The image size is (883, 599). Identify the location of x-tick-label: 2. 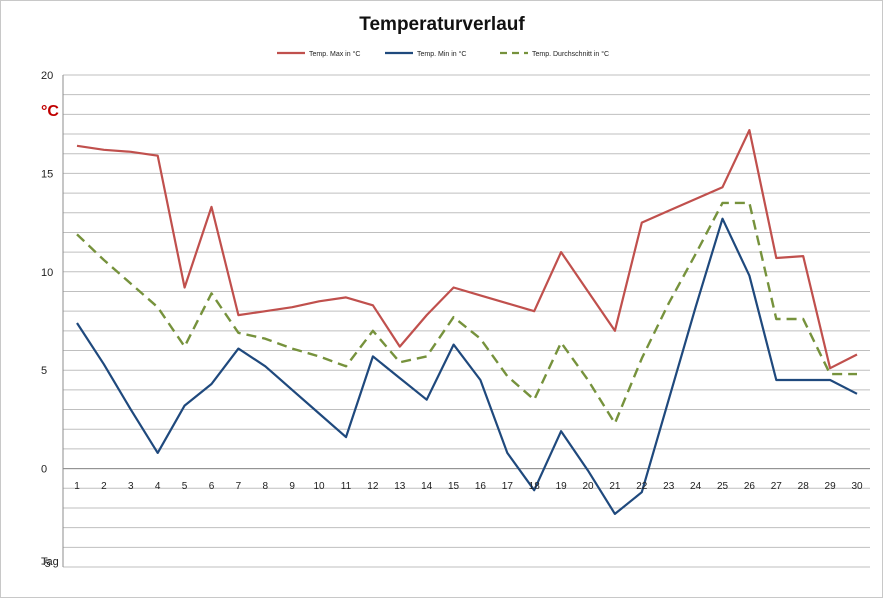
(104, 486).